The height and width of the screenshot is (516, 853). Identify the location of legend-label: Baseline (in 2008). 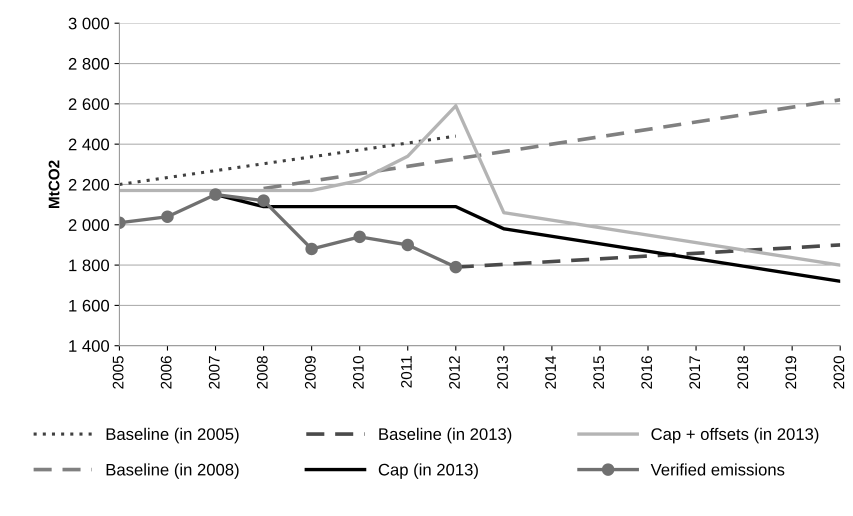
(172, 471).